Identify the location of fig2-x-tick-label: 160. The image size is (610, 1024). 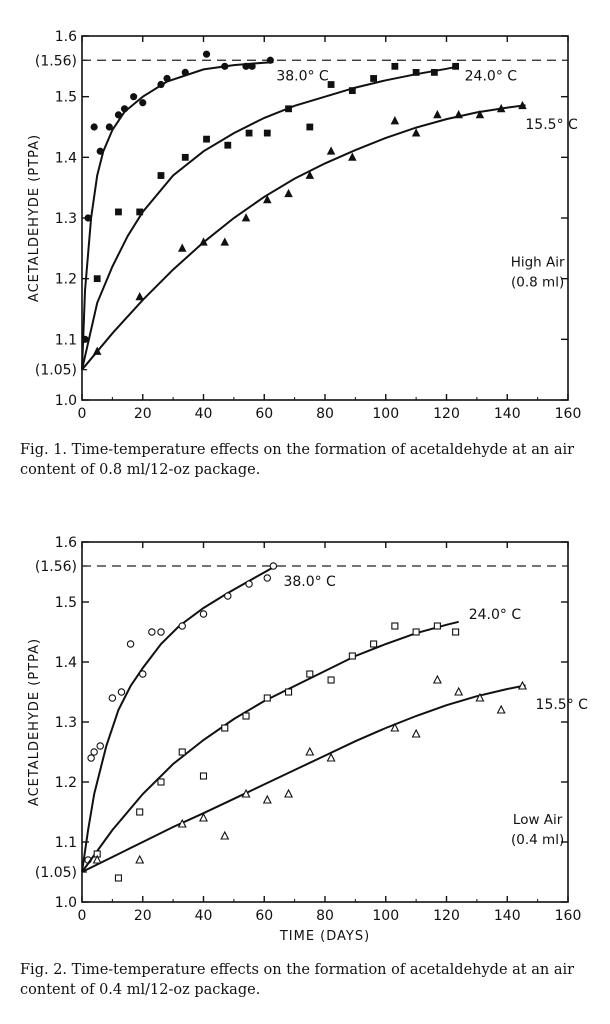
(568, 916).